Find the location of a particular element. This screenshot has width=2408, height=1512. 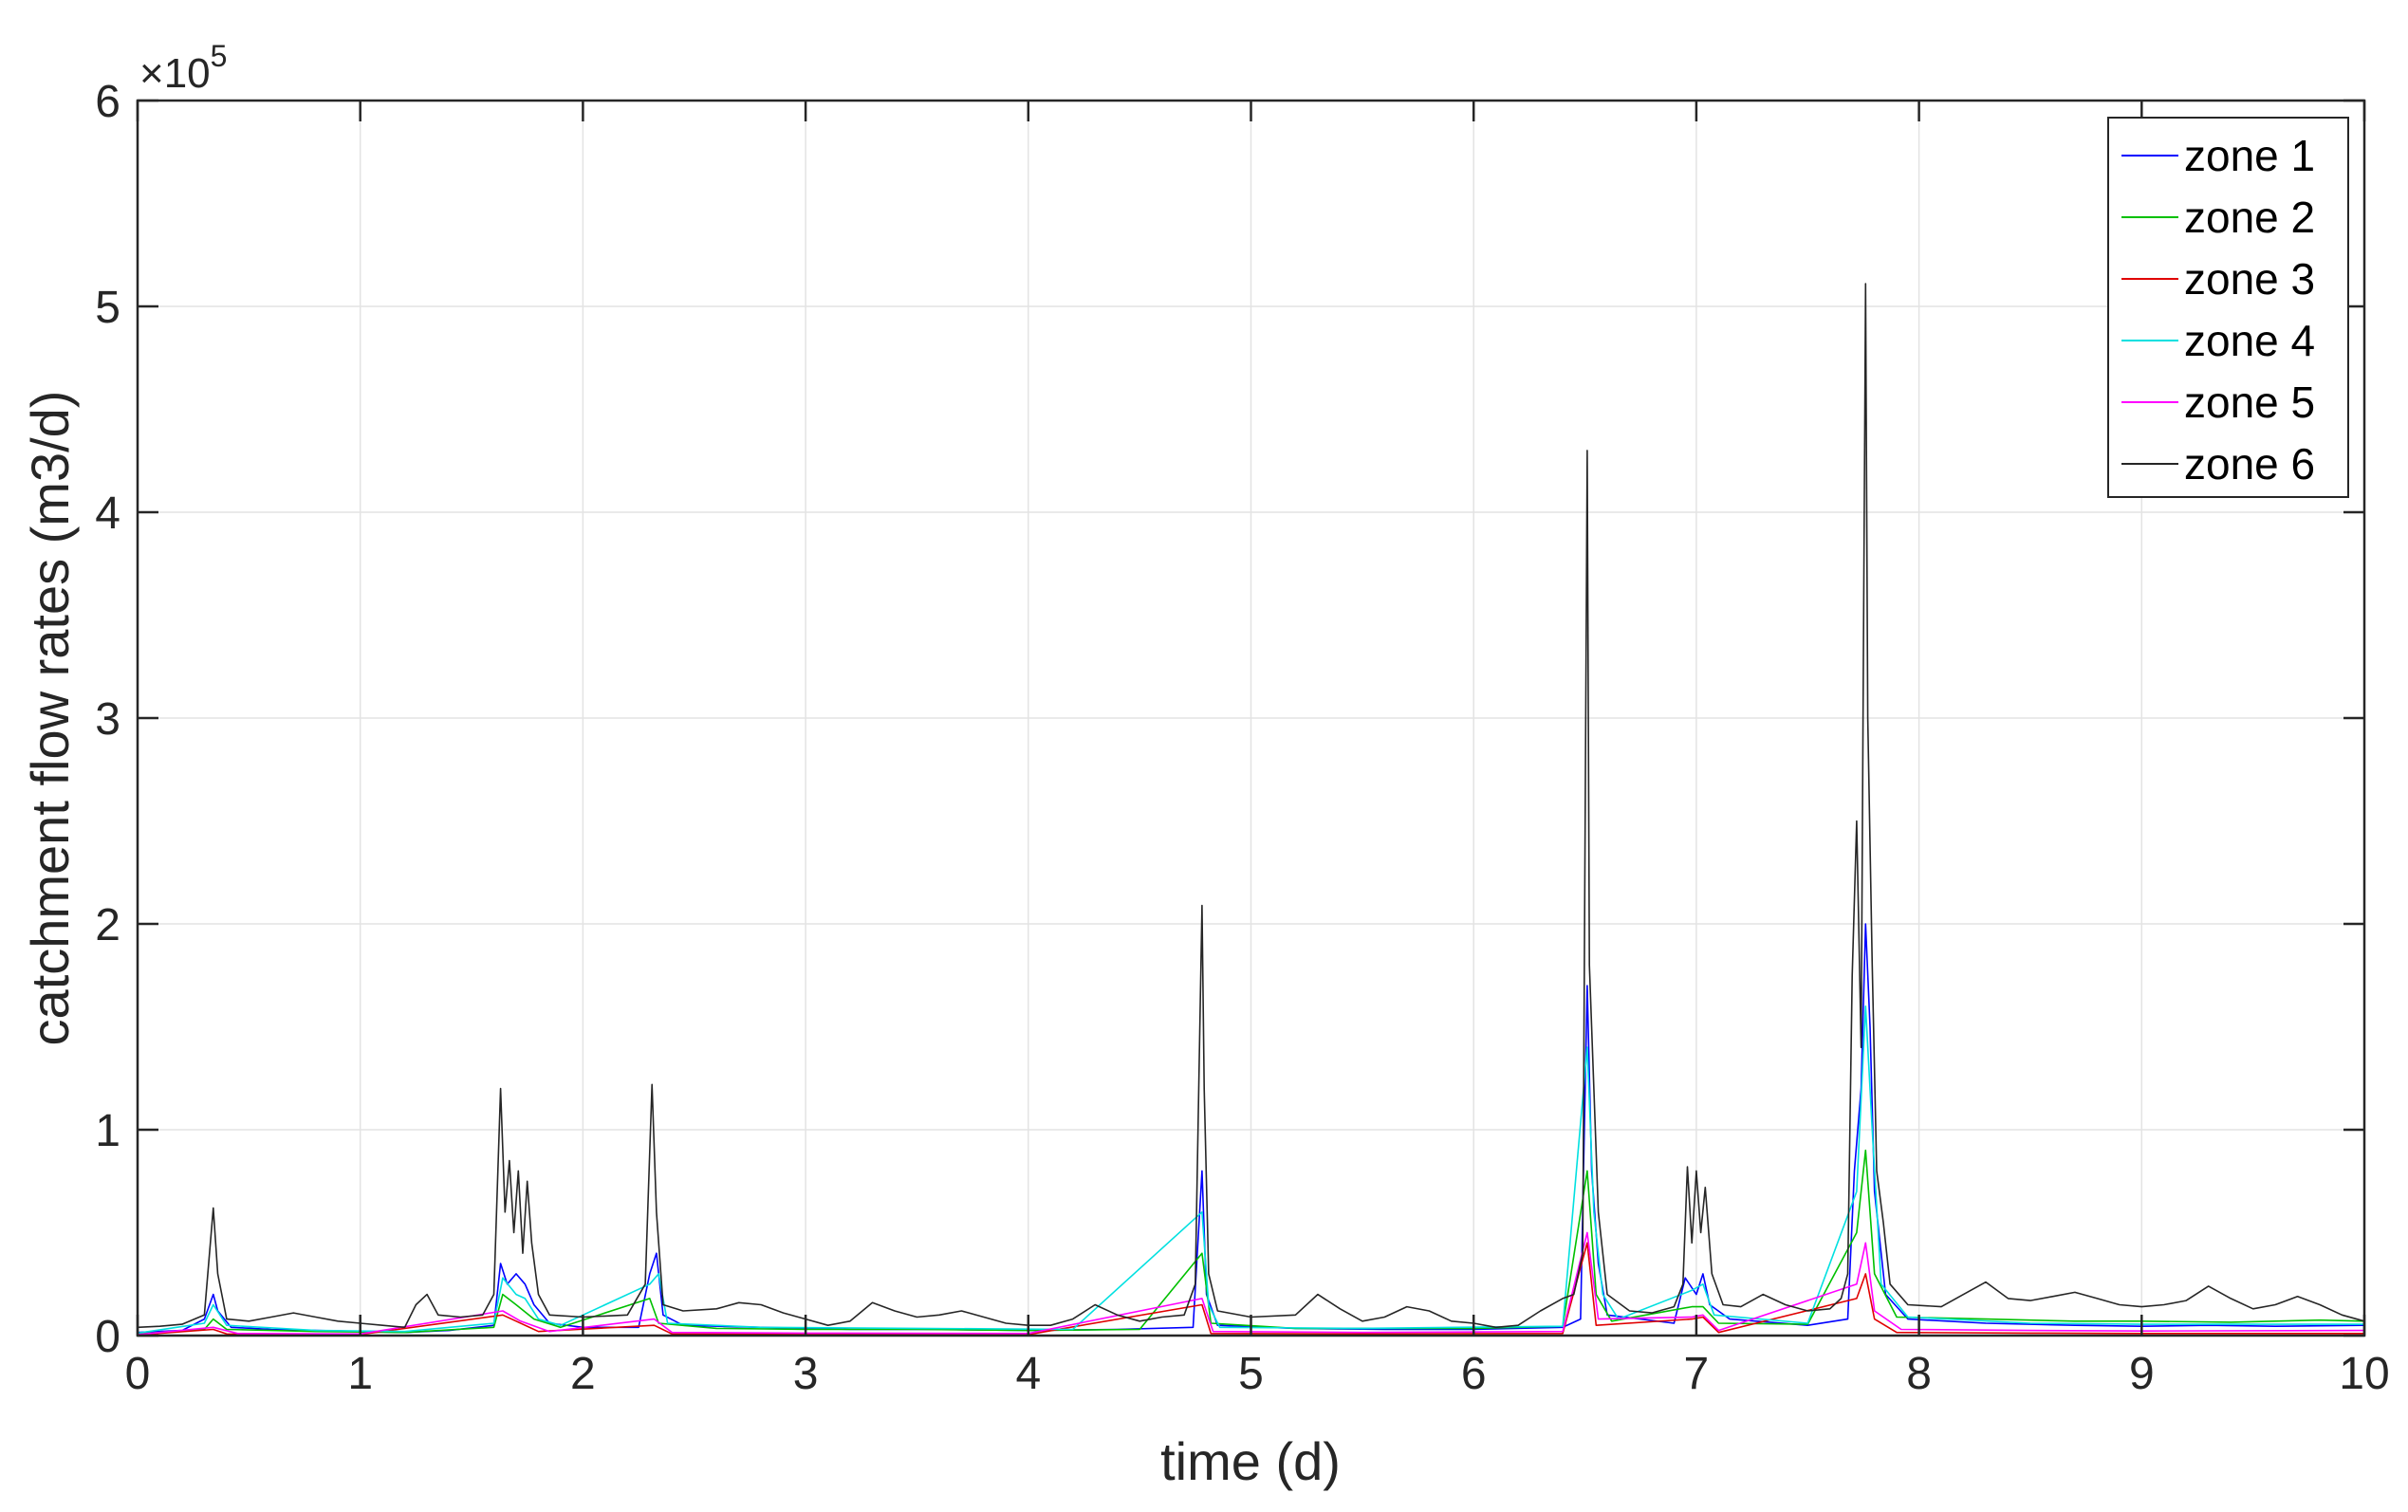

y-tick-labels: 0 1 2 3 4 5 6 is located at coordinates (107, 719).